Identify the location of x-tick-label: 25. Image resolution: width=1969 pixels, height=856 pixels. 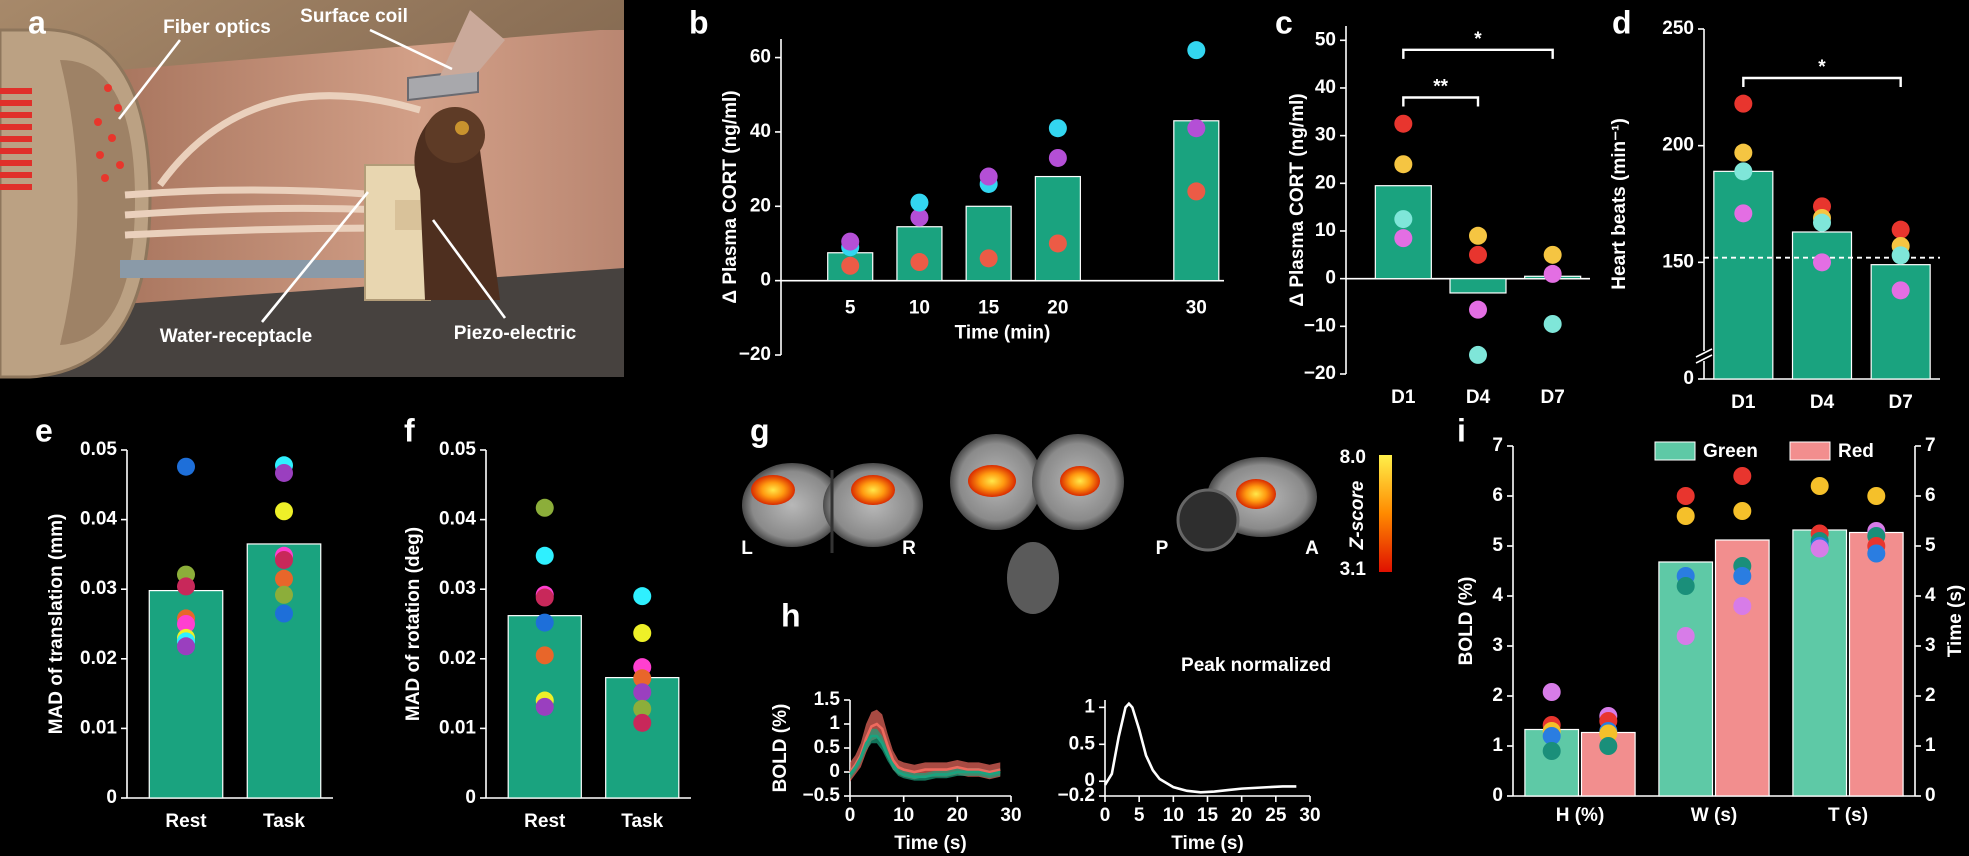
(1276, 815).